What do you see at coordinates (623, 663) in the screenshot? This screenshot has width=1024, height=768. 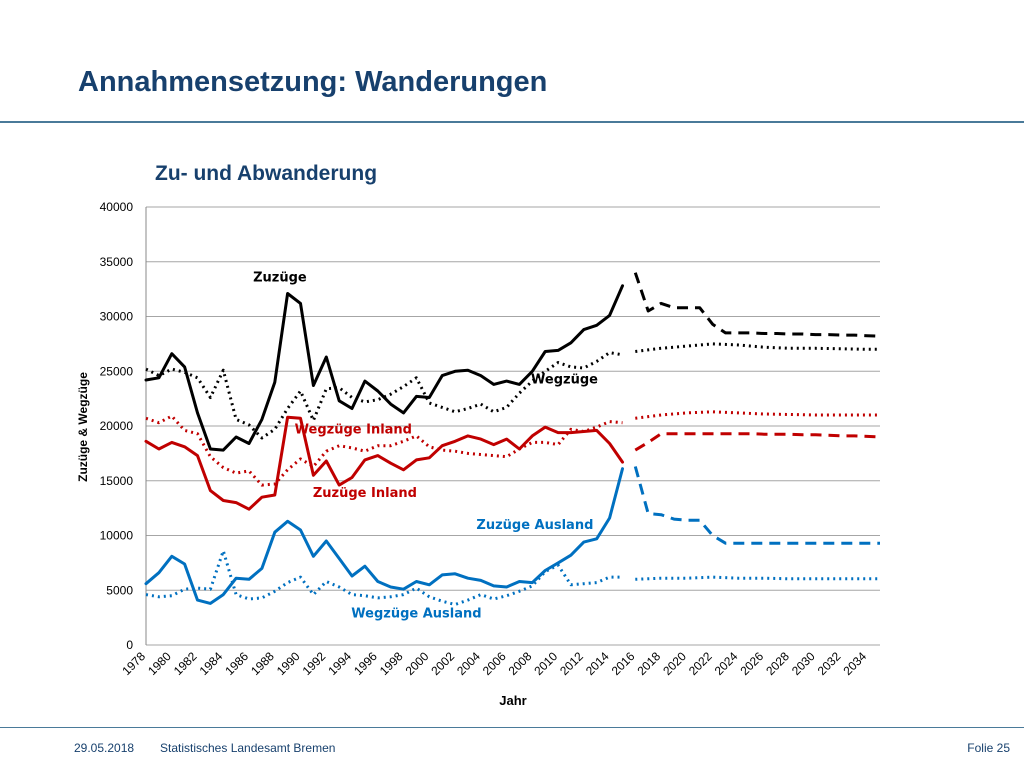 I see `x-tick-label: 2016` at bounding box center [623, 663].